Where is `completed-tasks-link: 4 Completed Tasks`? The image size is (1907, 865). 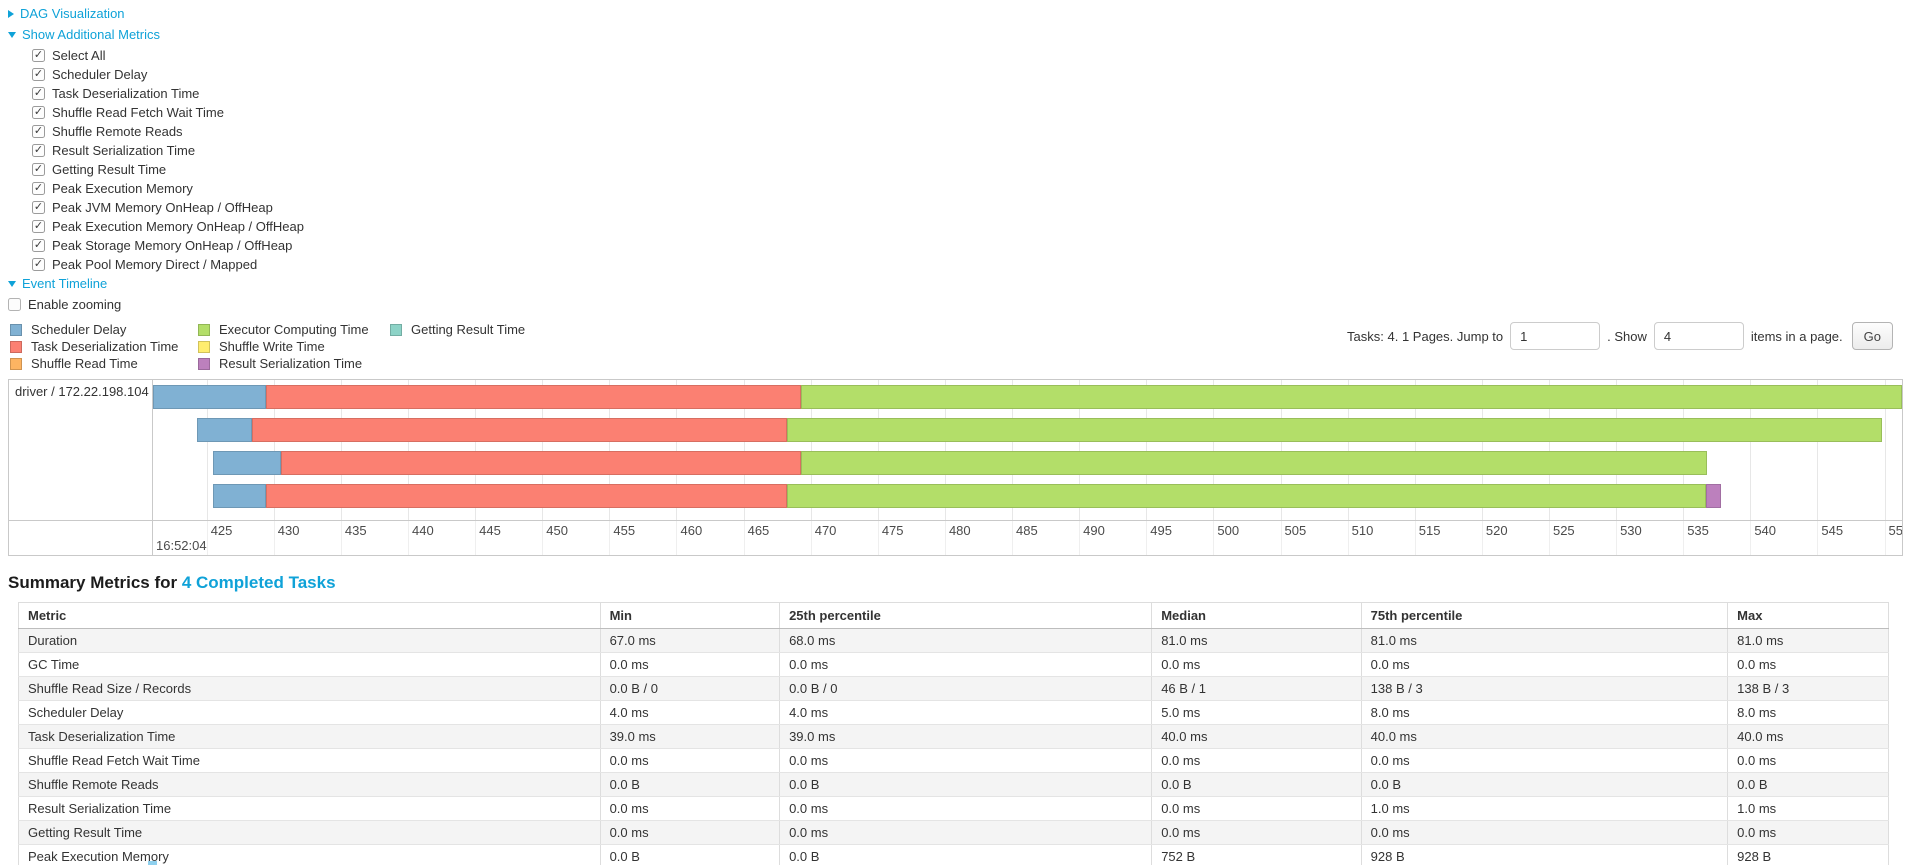
completed-tasks-link: 4 Completed Tasks is located at coordinates (258, 582).